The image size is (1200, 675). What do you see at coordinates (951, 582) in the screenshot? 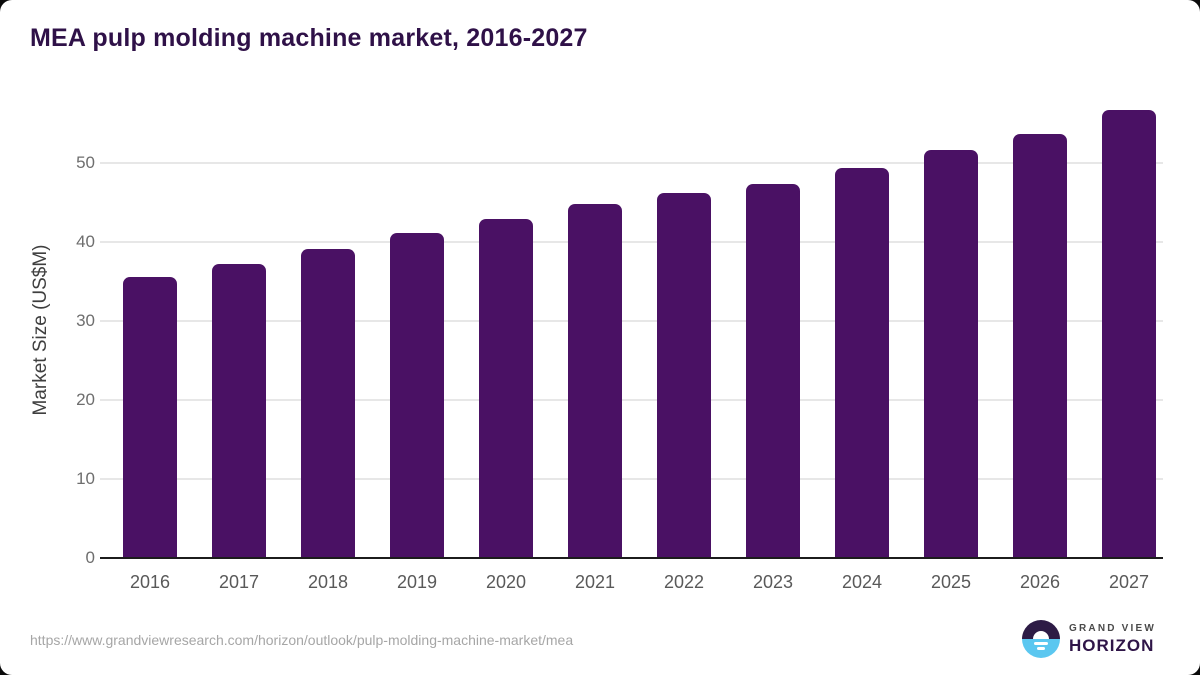
I see `x-tick-label: 2025` at bounding box center [951, 582].